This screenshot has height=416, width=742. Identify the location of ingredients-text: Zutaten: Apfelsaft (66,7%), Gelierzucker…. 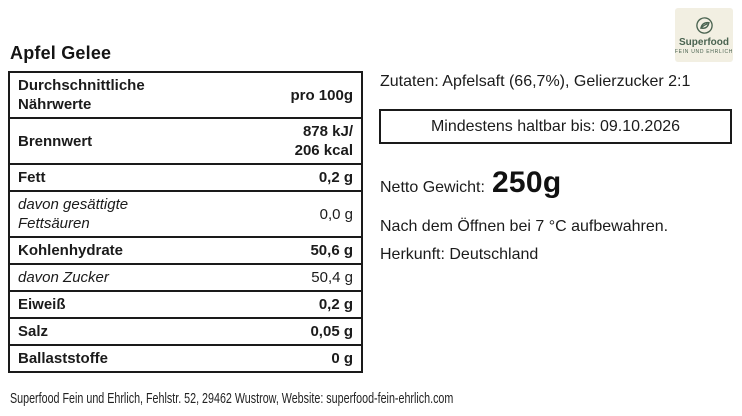
(535, 81).